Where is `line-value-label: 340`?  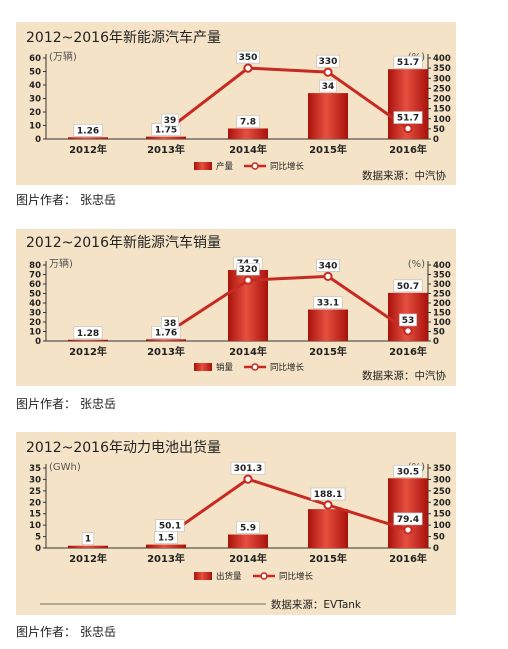
line-value-label: 340 is located at coordinates (328, 266).